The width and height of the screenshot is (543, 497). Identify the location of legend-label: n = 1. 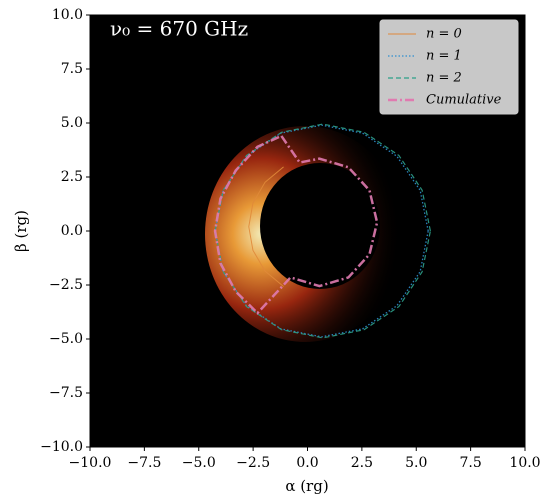
(444, 56).